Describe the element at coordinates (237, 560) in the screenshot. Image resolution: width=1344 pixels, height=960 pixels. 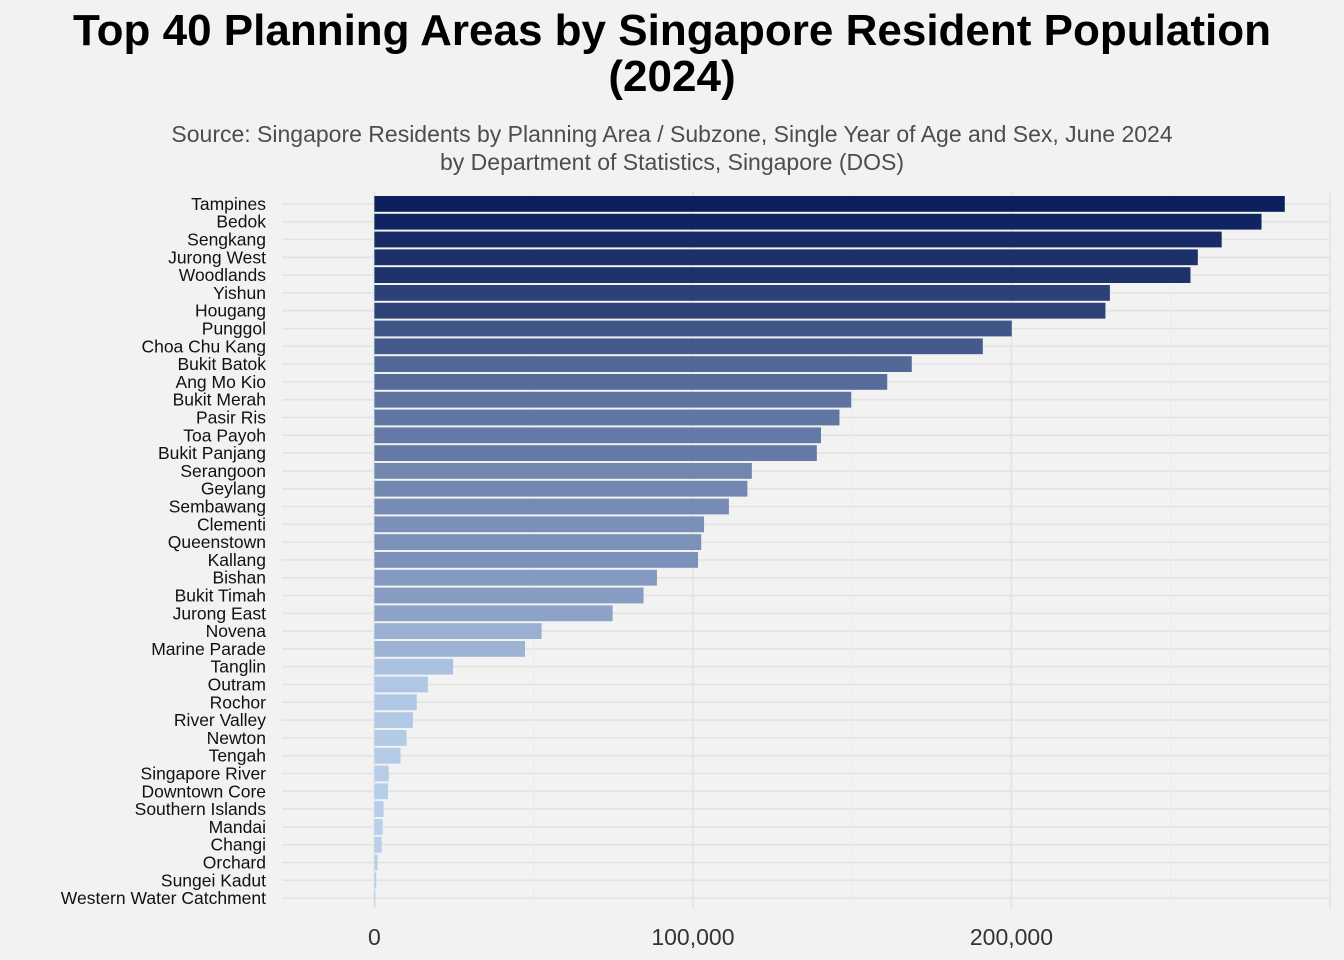
I see `y-tick-label: Kallang` at that location.